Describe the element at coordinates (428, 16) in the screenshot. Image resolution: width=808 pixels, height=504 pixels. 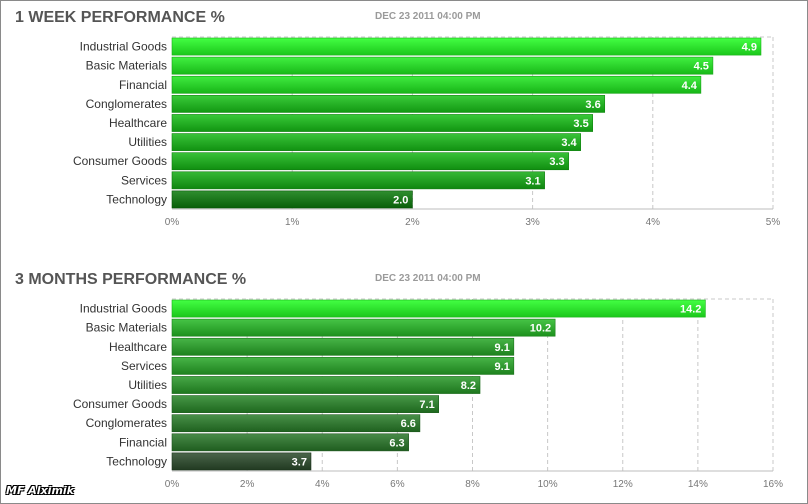
I see `chart-date-week: DEC 23 2011 04:00 PM` at that location.